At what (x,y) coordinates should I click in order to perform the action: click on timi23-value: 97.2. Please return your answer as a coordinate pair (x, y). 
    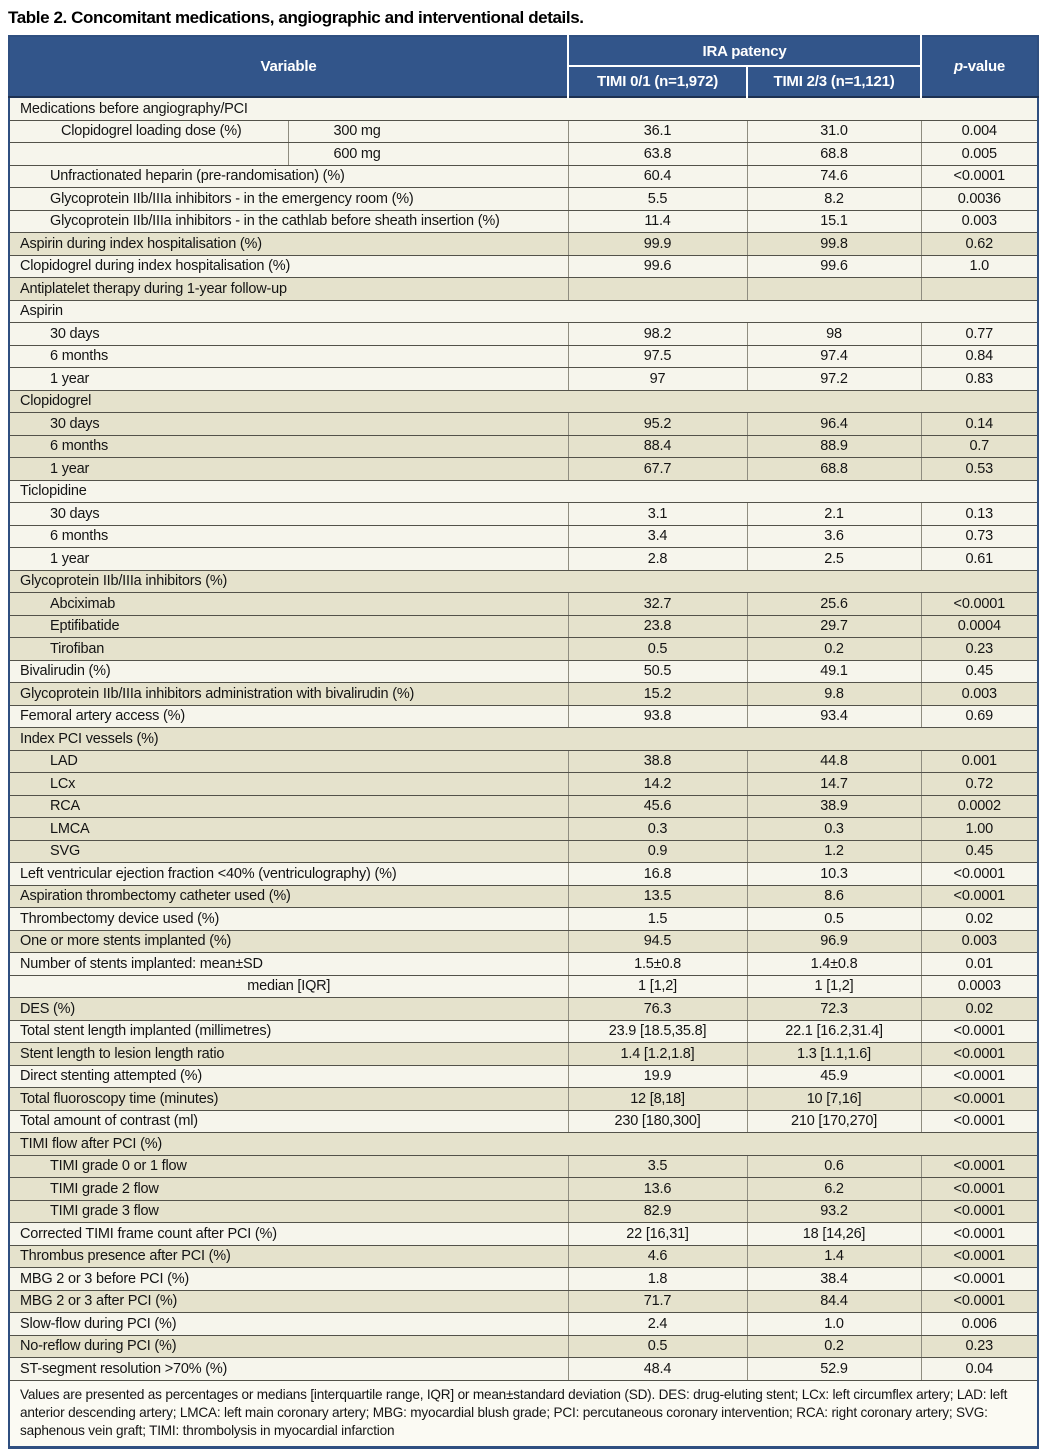
    Looking at the image, I should click on (834, 379).